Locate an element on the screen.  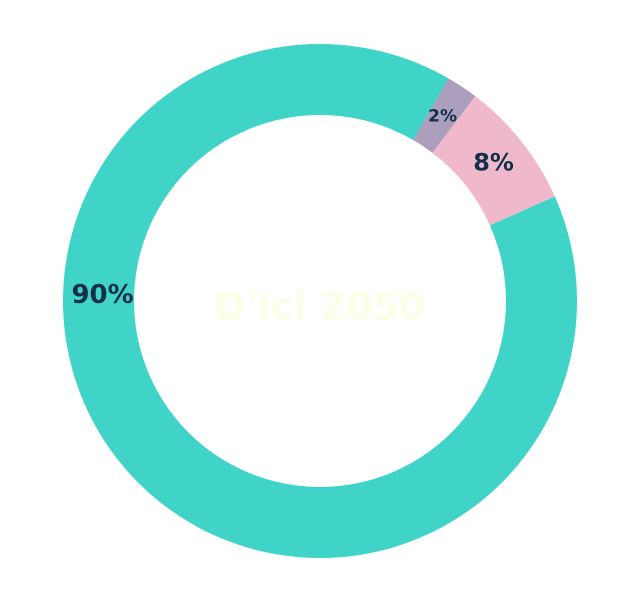
slice-label-90: 90% is located at coordinates (102, 295).